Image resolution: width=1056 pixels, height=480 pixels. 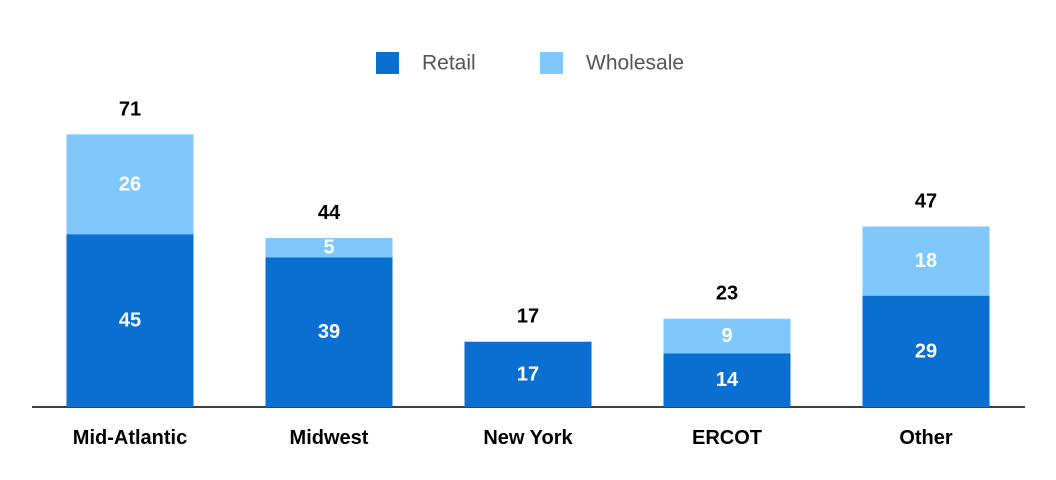 I want to click on segment-label: 14, so click(x=727, y=380).